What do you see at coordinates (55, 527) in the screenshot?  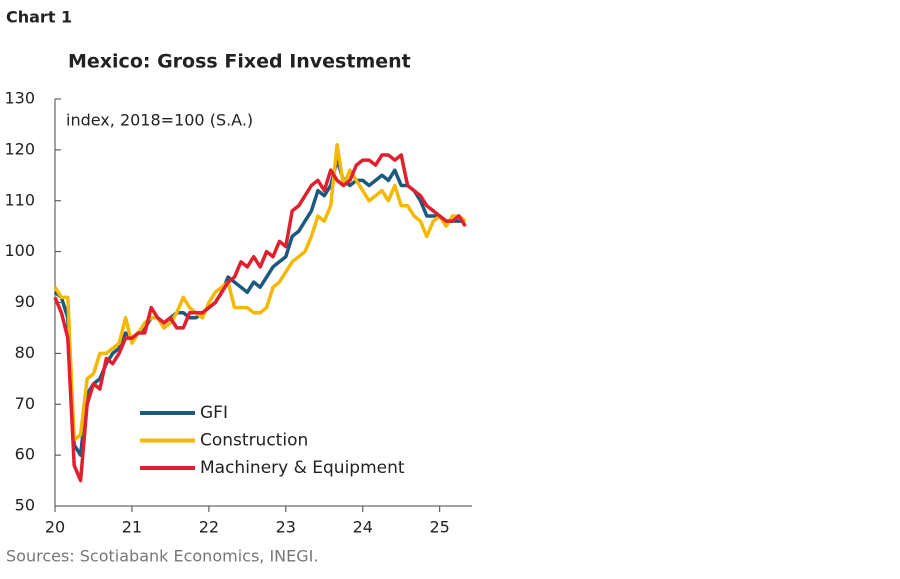 I see `x-tick-label: 20` at bounding box center [55, 527].